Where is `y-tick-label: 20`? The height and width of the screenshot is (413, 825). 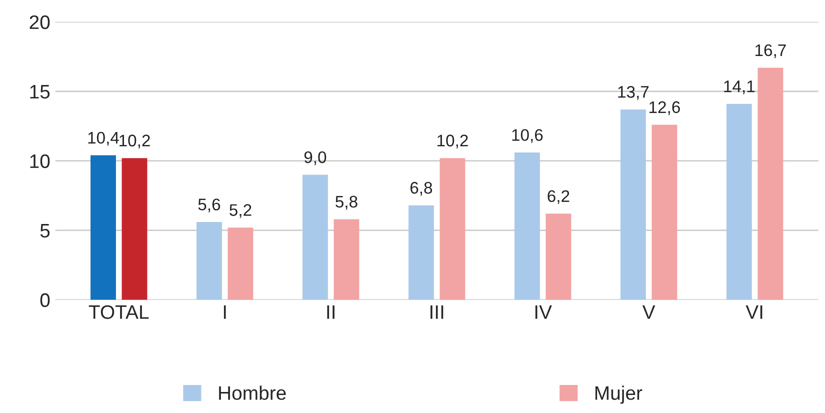 y-tick-label: 20 is located at coordinates (40, 22).